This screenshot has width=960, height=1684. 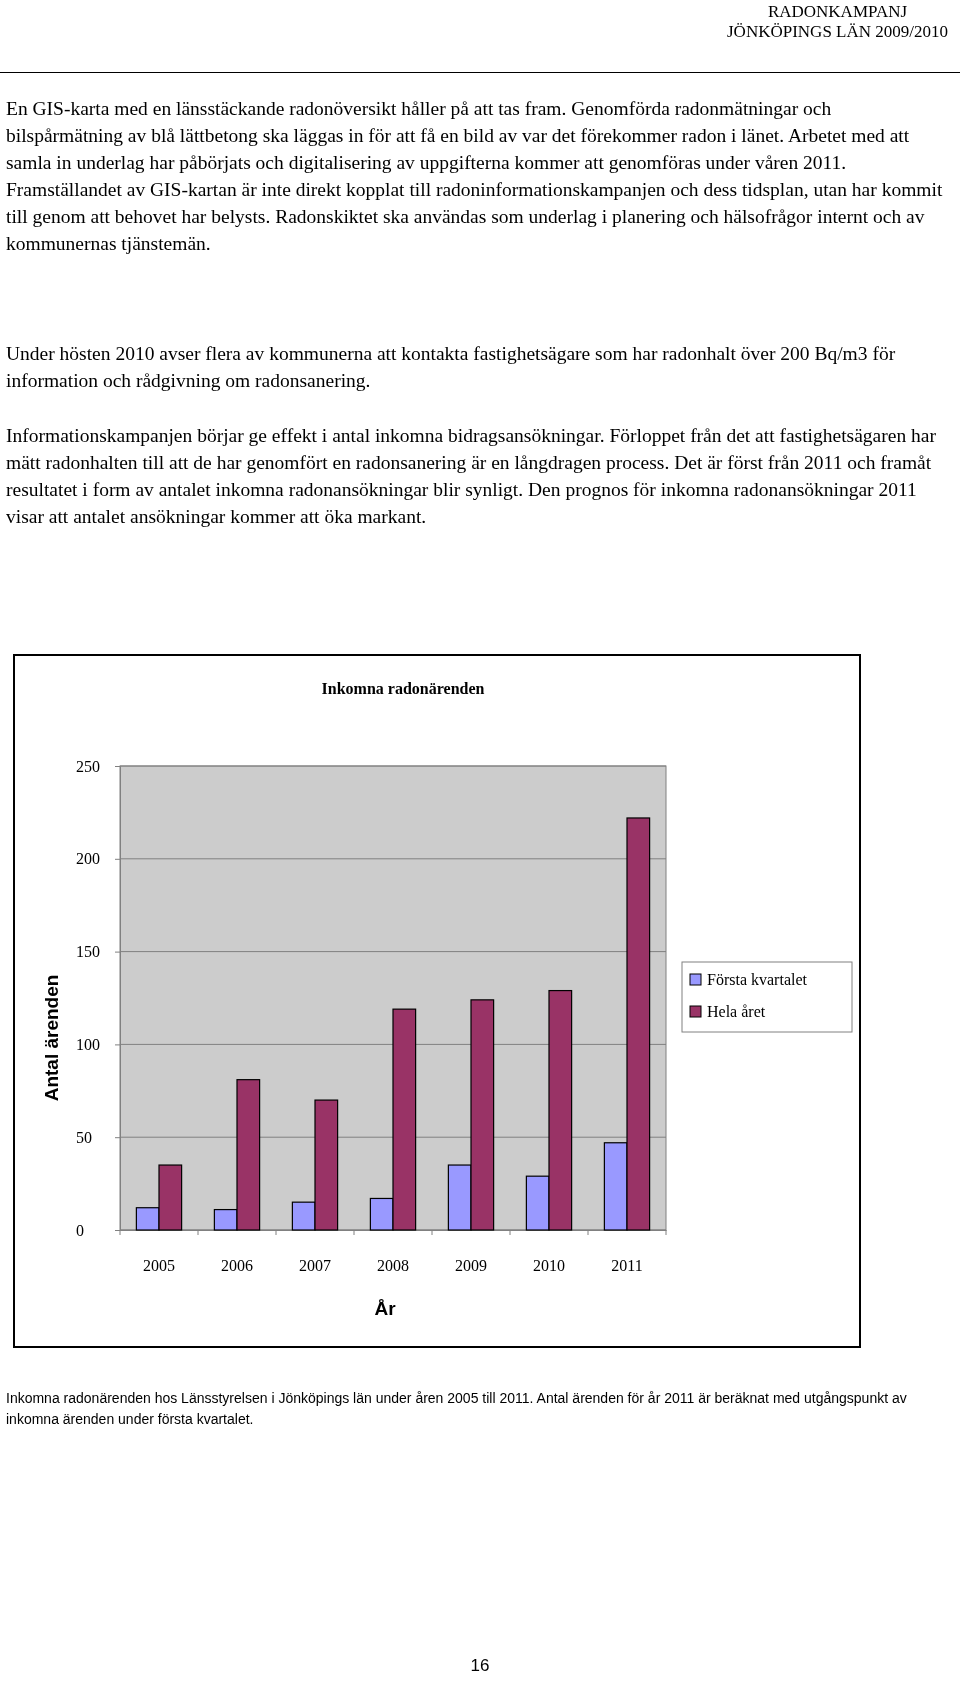 I want to click on text: En GIS-karta med en länsstäckande radonöversikt håller på att tas fram. Genomförda radonmätningar och bilspårmätning av blå lättbetong ska läggas in för att få en bild av var det förekommer radon i länet. Arbetet med att samla in underlag har påbörjats och digitalisering av uppgifterna kommer att genomföras under våren 2011. Framställandet av GIS-kartan är inte direkt kopplat till radoninformationskampanjen och dess tidsplan, utan har kommit till genom att behovet har belysts. Radonskiktet ska användas som underlag i planering och hälsofrågor internt och av kommunernas tjänstemän., so click(x=475, y=176).